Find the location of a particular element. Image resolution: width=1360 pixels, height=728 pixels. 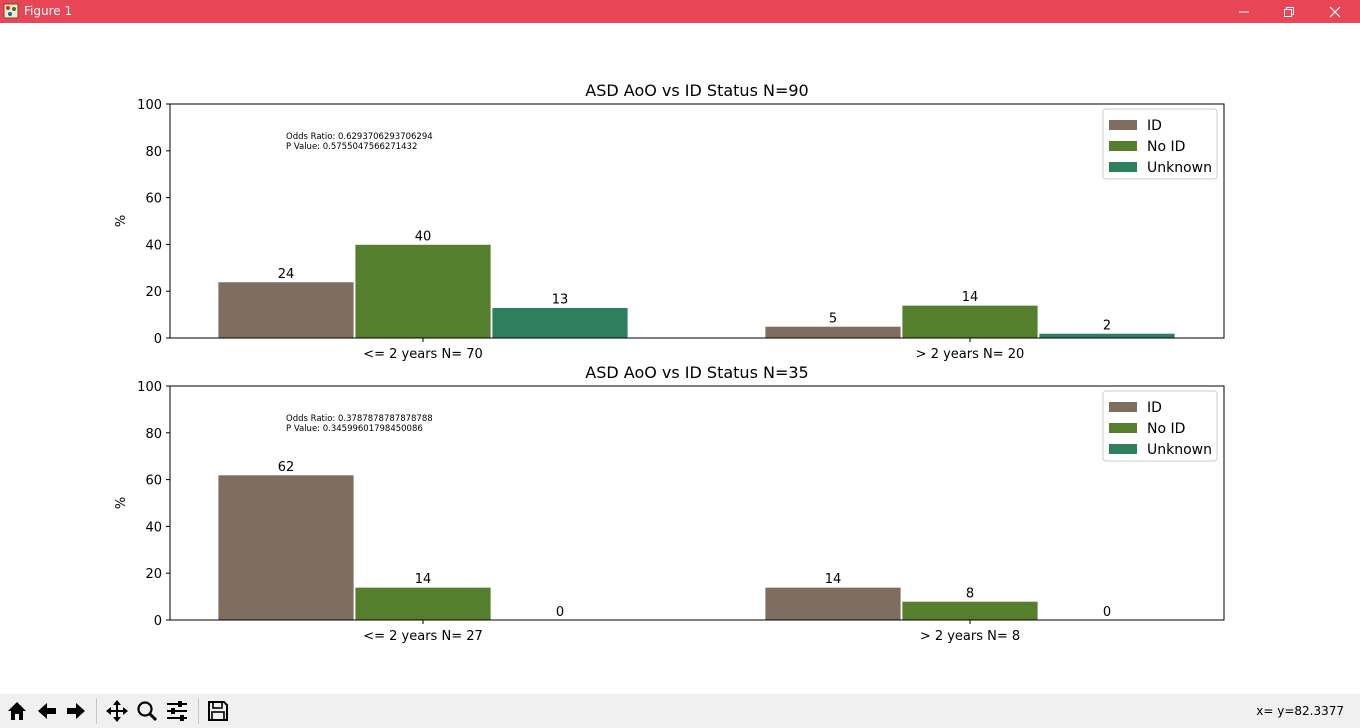

back-icon is located at coordinates (47, 711).